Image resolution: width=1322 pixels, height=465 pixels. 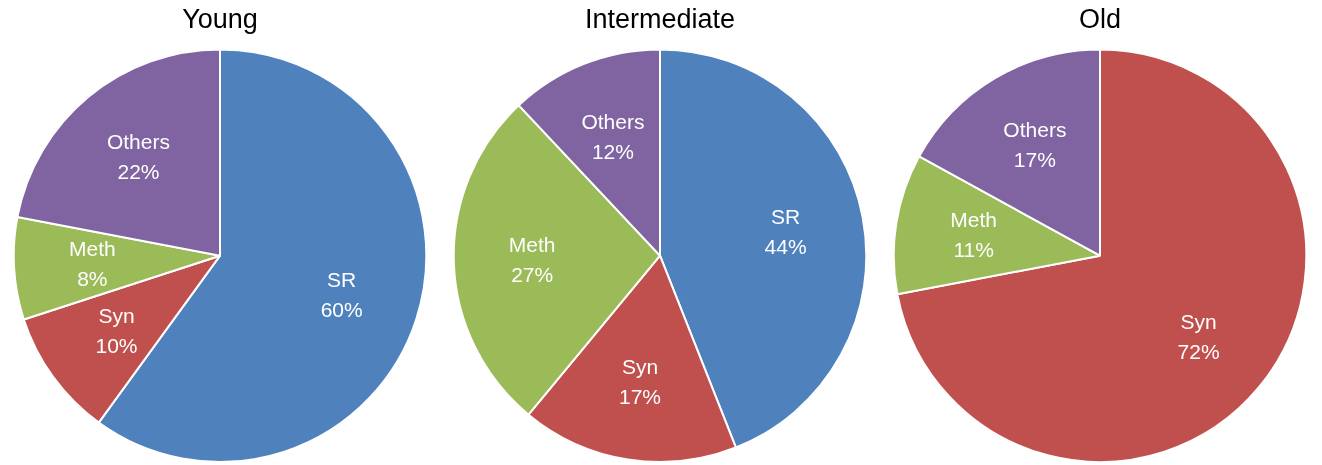 I want to click on data-label: 10%, so click(x=116, y=345).